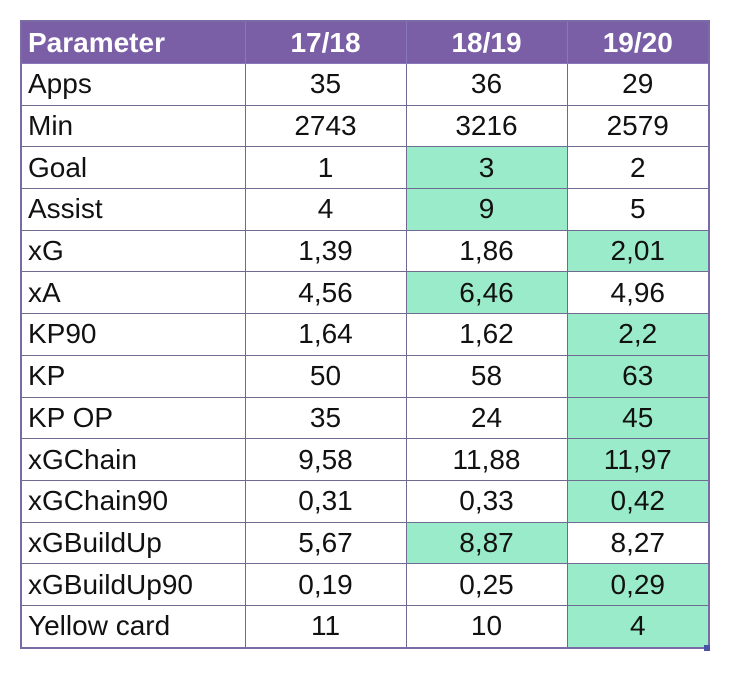 The width and height of the screenshot is (730, 682). What do you see at coordinates (486, 459) in the screenshot?
I see `value-cell: 11,88` at bounding box center [486, 459].